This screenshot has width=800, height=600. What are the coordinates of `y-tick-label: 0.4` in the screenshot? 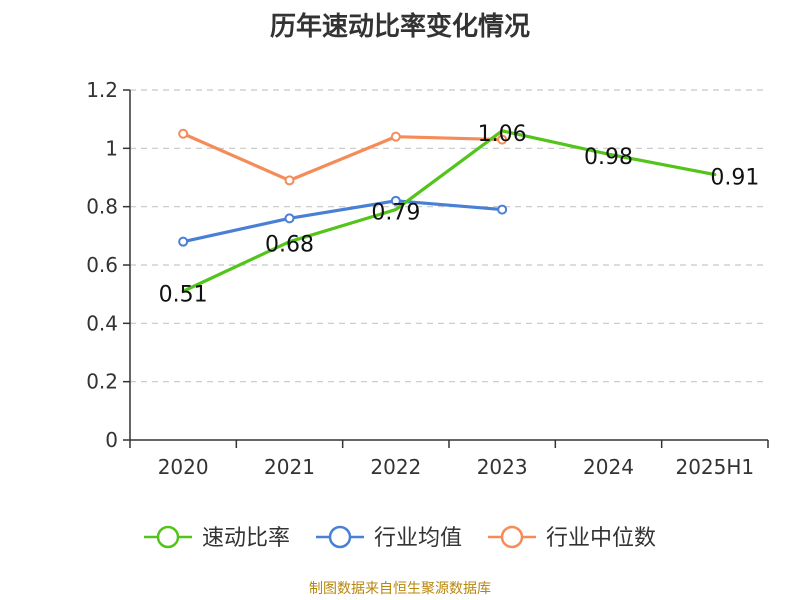 It's located at (102, 323).